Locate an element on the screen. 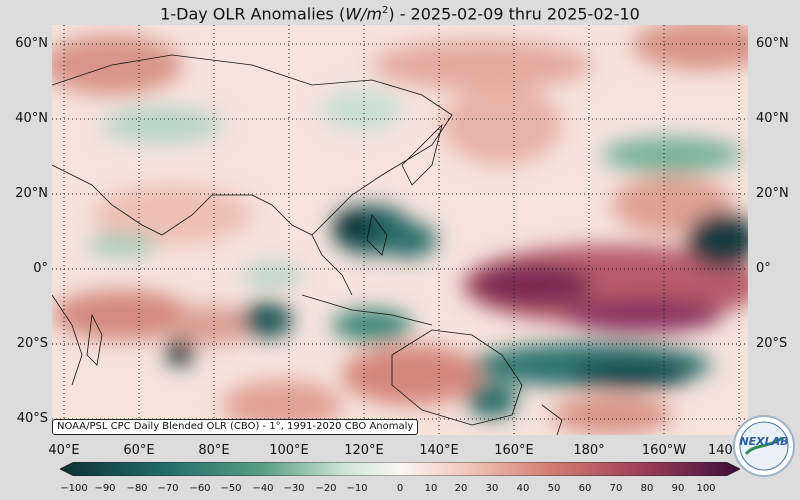  lat-tick-right: 20°S is located at coordinates (772, 343).